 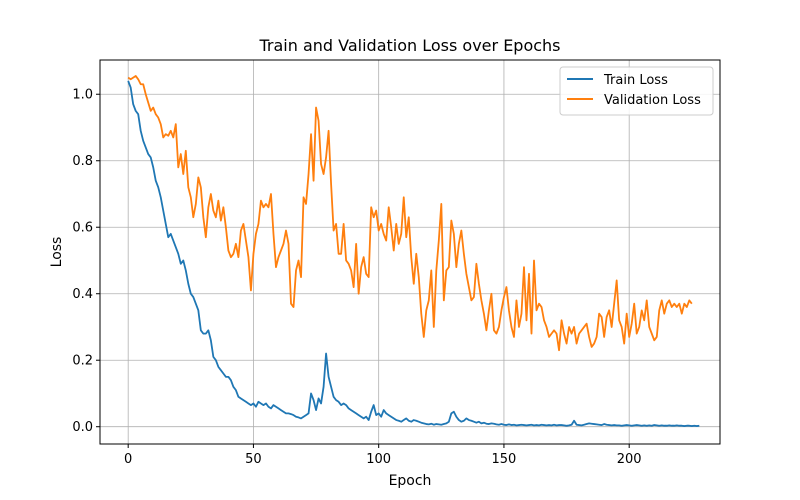 What do you see at coordinates (128, 459) in the screenshot?
I see `x-tick-label: 0` at bounding box center [128, 459].